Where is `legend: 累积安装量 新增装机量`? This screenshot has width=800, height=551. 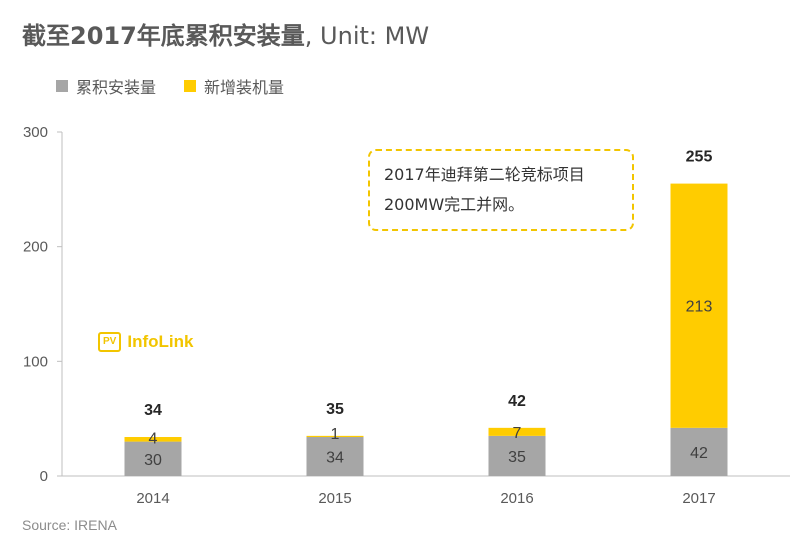 legend: 累积安装量 新增装机量 is located at coordinates (170, 86).